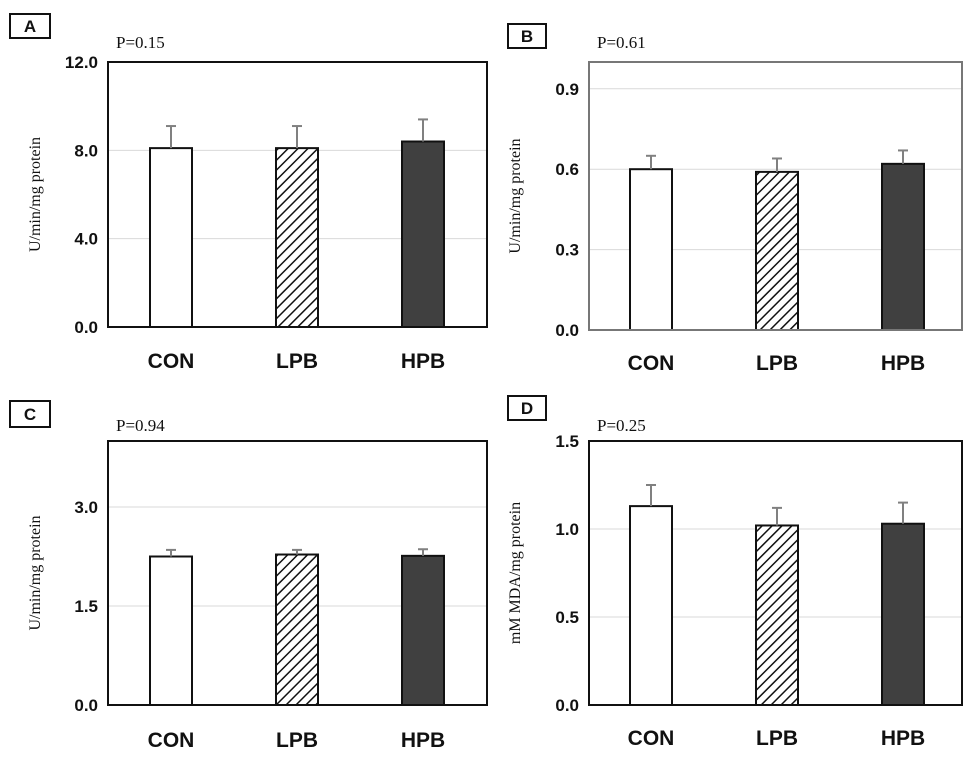  I want to click on y-tick-label: 4.0, so click(86, 239).